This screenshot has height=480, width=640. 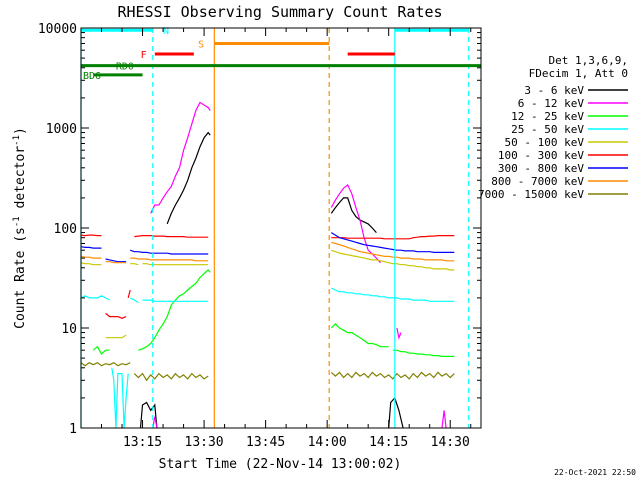 What do you see at coordinates (144, 55) in the screenshot?
I see `flag-label-f: F` at bounding box center [144, 55].